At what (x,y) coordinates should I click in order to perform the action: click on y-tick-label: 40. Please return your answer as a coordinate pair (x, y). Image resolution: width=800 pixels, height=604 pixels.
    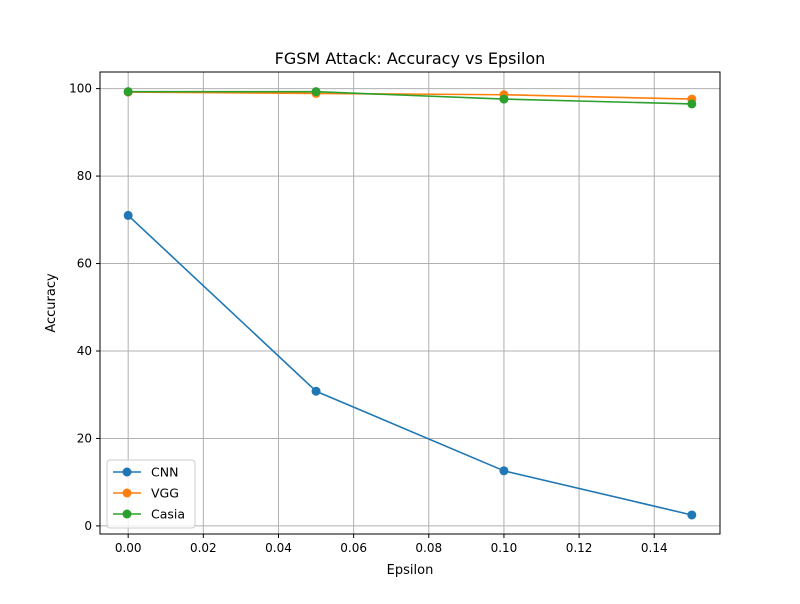
    Looking at the image, I should click on (84, 351).